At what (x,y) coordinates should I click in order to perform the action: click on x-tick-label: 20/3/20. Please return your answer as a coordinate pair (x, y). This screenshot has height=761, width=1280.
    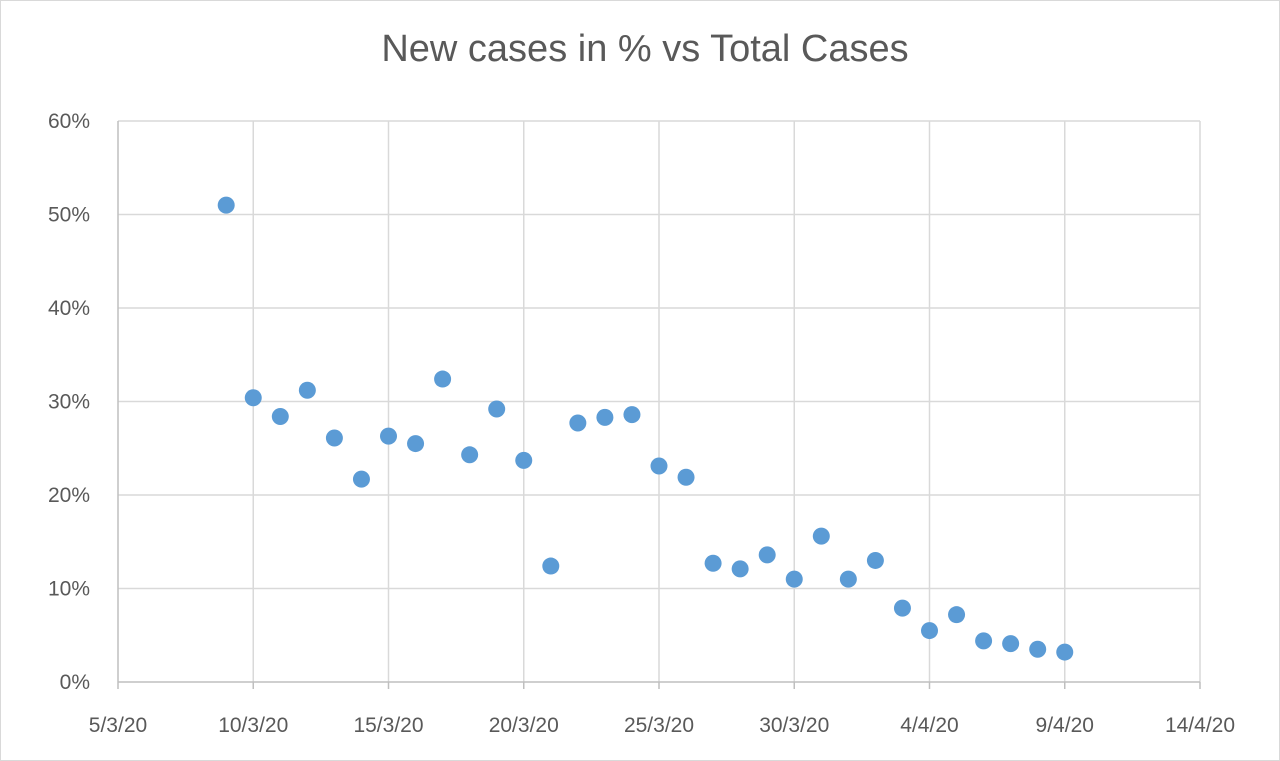
    Looking at the image, I should click on (524, 725).